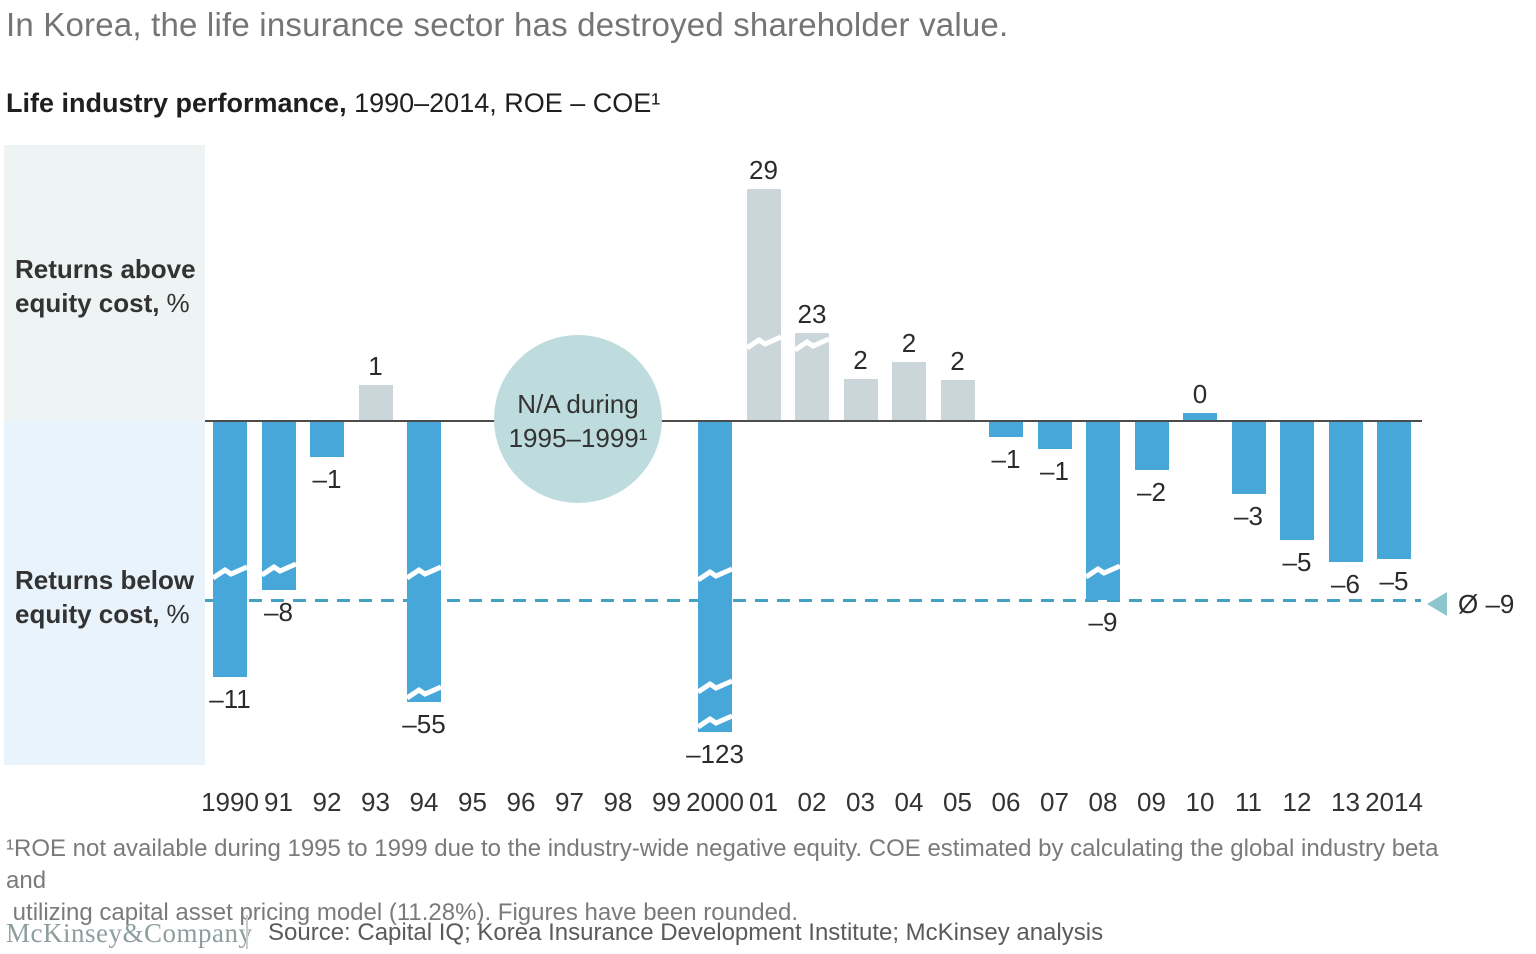 This screenshot has height=954, width=1536. What do you see at coordinates (1006, 459) in the screenshot?
I see `value-label-06: –1` at bounding box center [1006, 459].